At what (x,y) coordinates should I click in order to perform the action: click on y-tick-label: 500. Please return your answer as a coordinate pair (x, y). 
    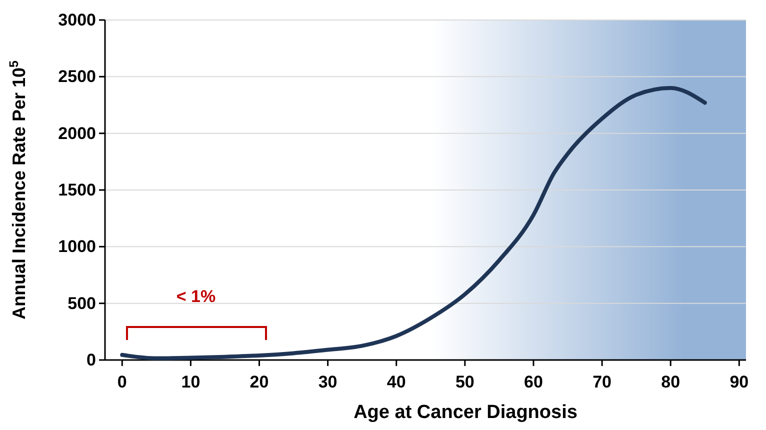
    Looking at the image, I should click on (82, 303).